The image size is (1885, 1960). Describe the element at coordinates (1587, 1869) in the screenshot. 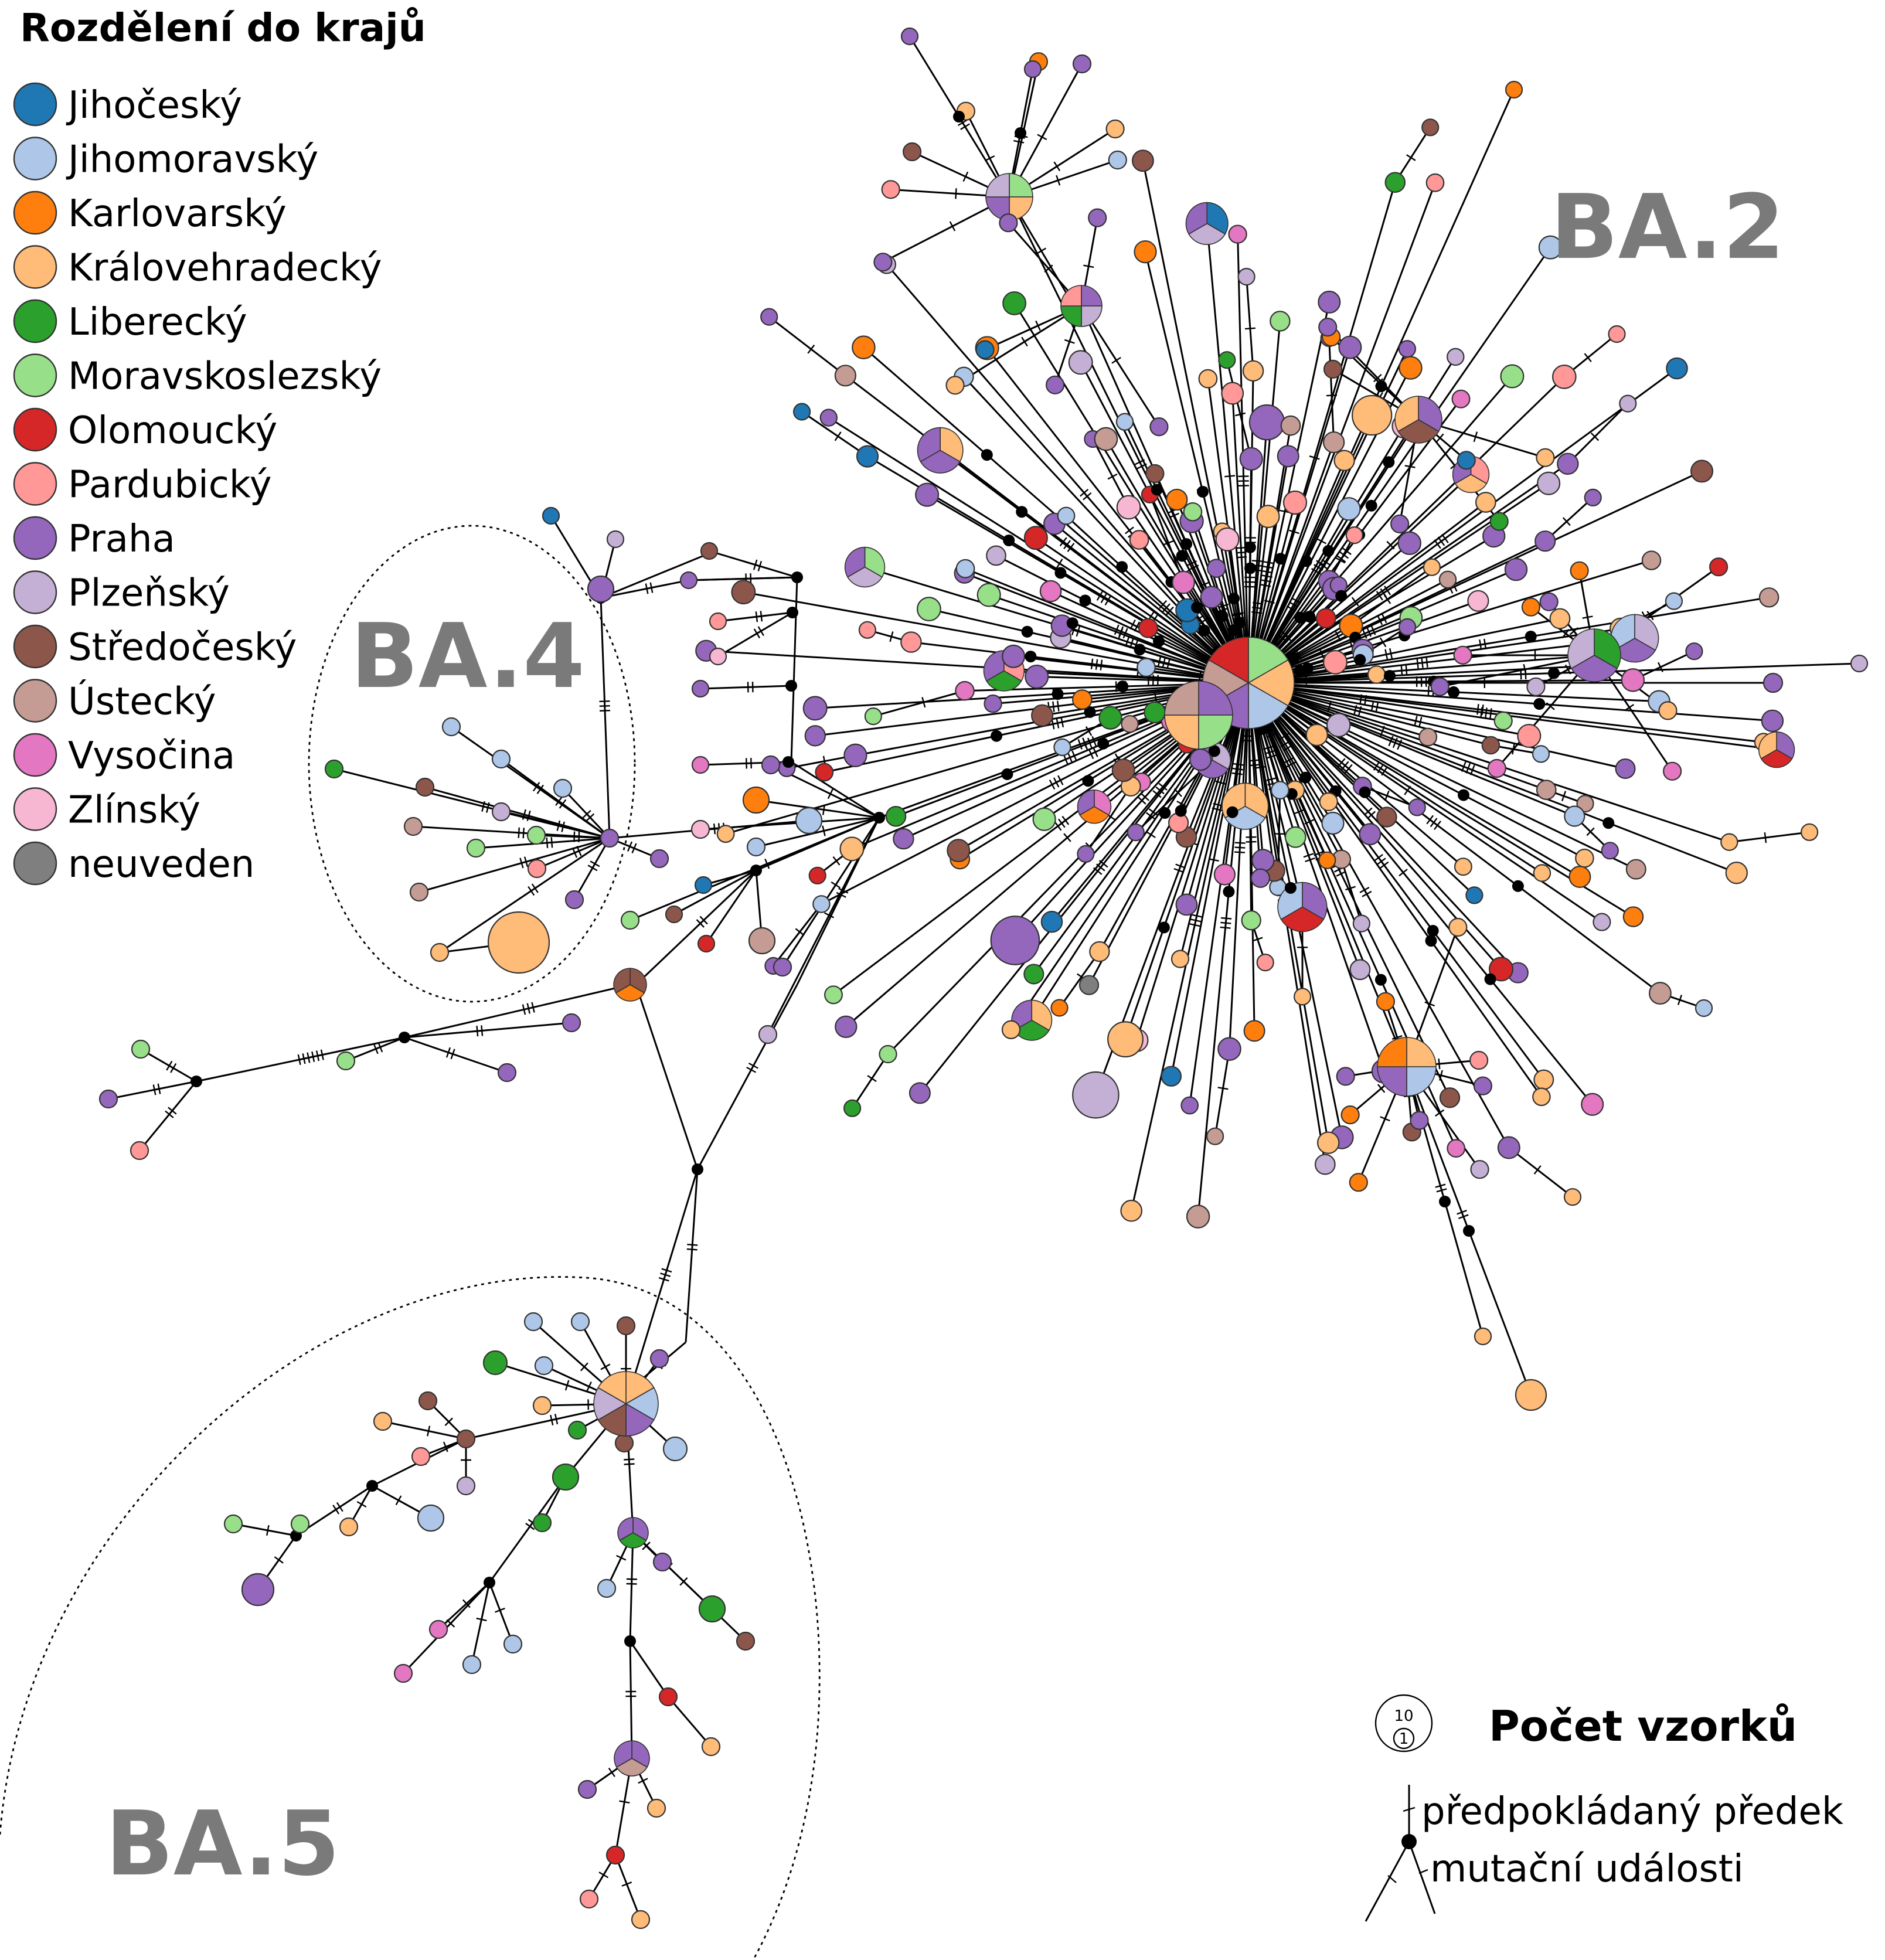

I see `mutation-label: mutační události` at that location.